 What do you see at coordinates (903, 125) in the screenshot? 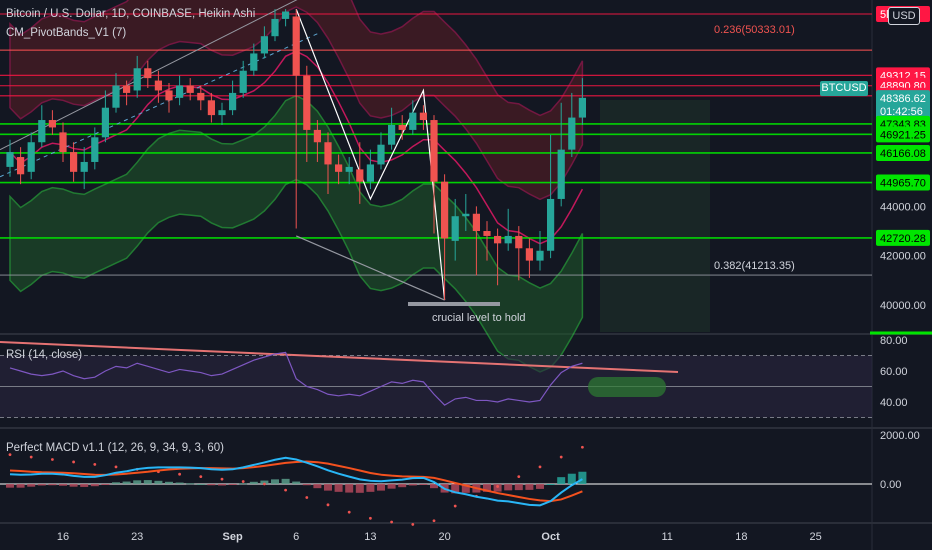
I see `price-marker-label: 47343.83` at bounding box center [903, 125].